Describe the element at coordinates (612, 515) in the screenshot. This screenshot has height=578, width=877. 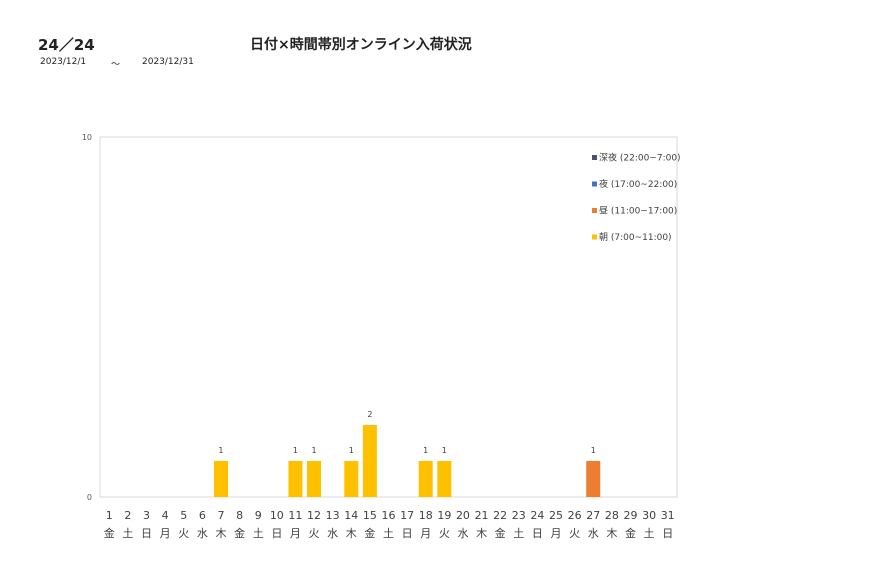
I see `x-tick-label: 28` at that location.